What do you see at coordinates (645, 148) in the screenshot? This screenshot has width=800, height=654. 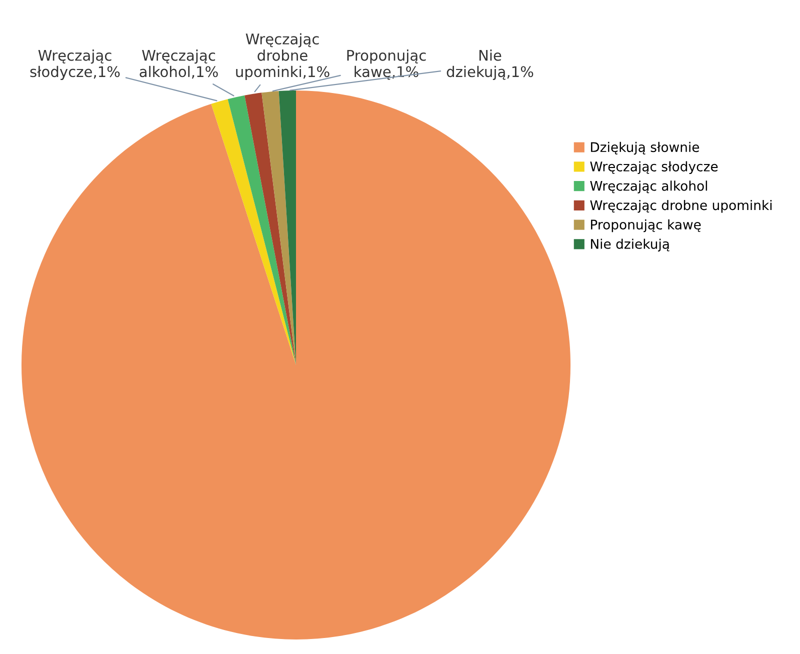 I see `legend-label: Dziękują słownie` at bounding box center [645, 148].